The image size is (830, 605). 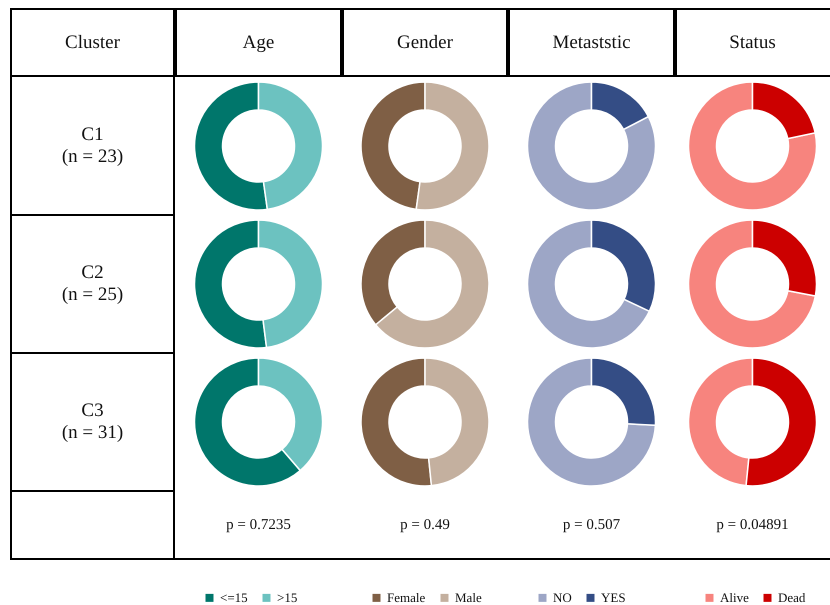 What do you see at coordinates (92, 146) in the screenshot?
I see `text: C1 (n = 23)` at bounding box center [92, 146].